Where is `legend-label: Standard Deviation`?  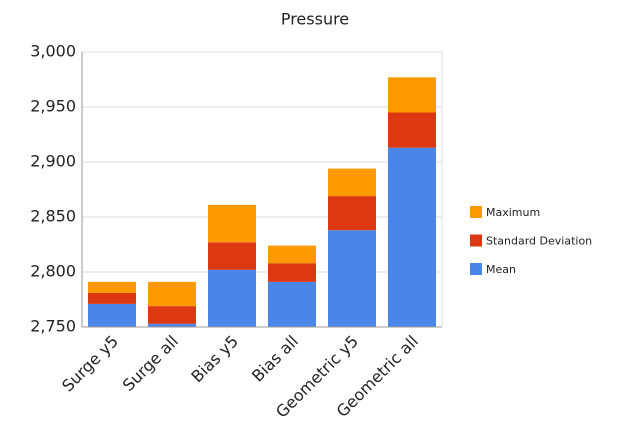
legend-label: Standard Deviation is located at coordinates (539, 241).